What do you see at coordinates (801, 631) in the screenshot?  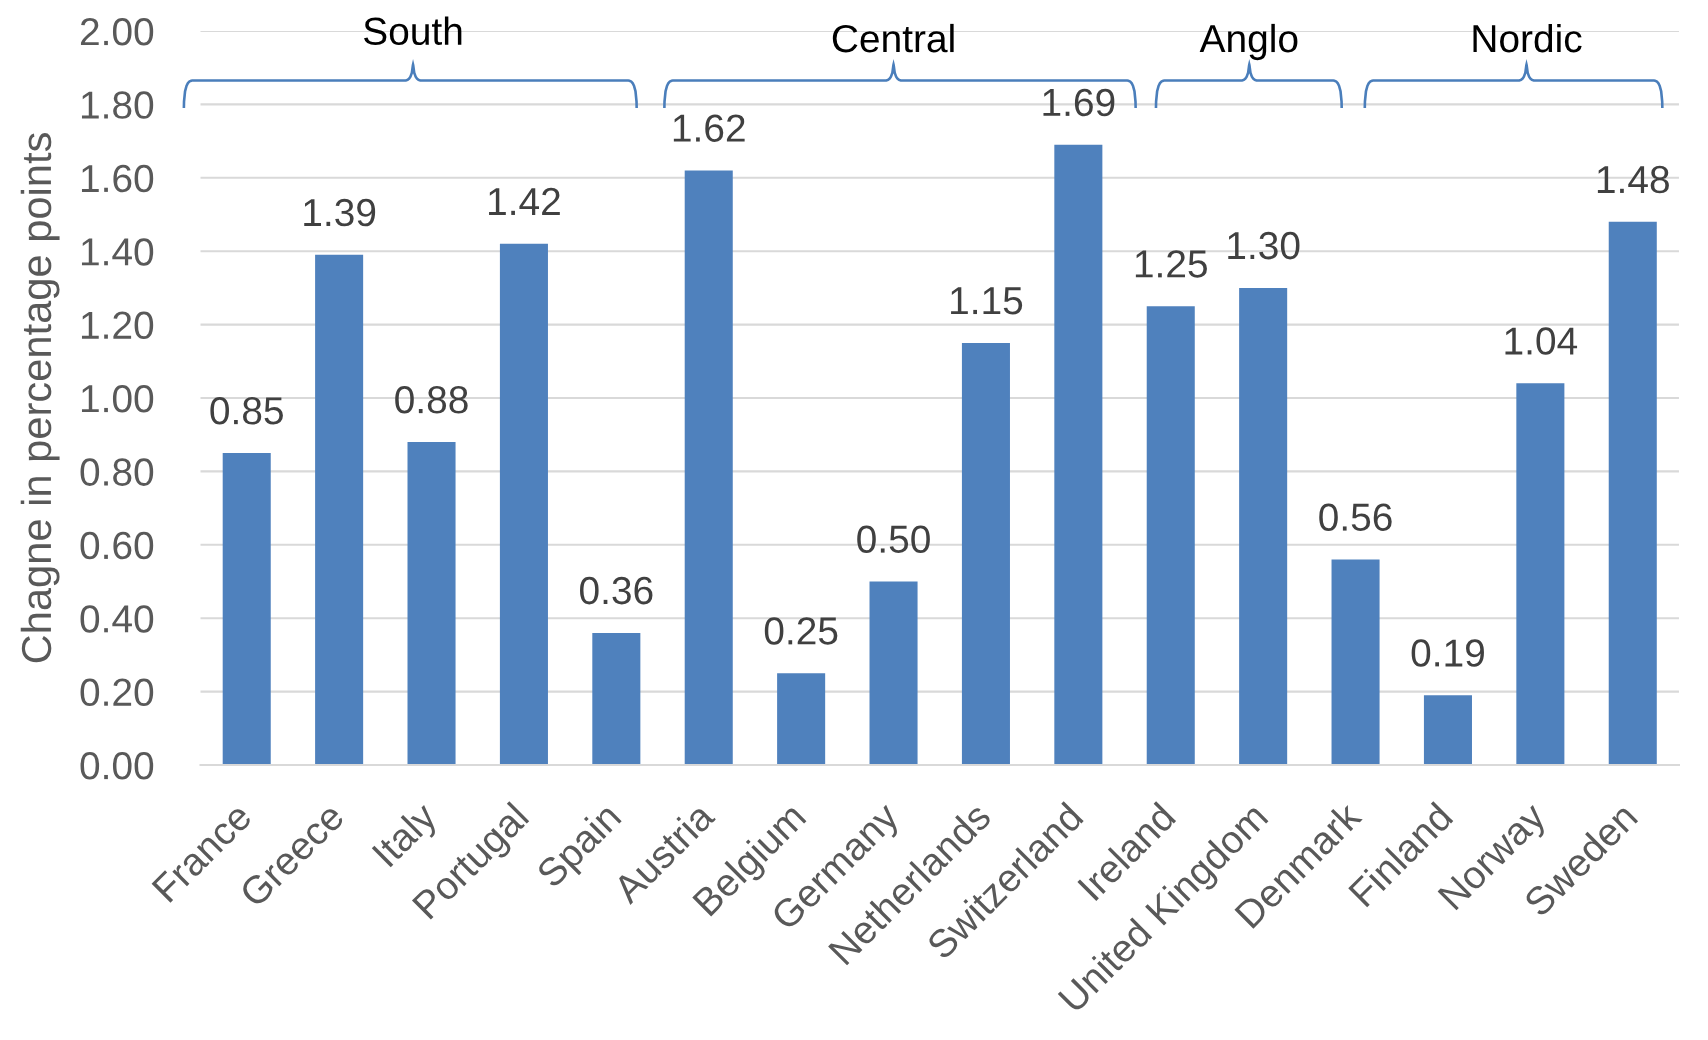 I see `data-label: 0.25` at bounding box center [801, 631].